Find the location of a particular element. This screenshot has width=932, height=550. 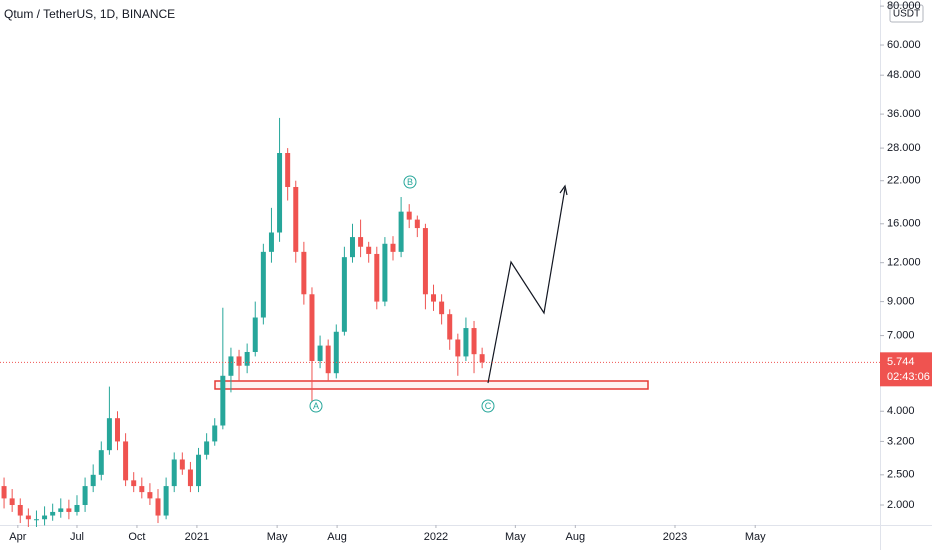

currency: USDT is located at coordinates (906, 14).